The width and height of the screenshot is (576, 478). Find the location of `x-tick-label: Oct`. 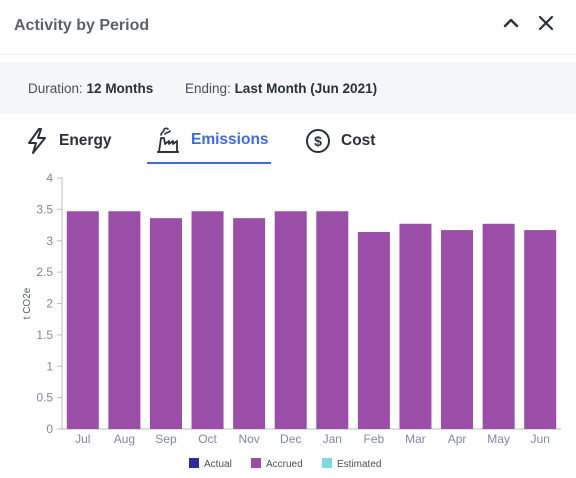

x-tick-label: Oct is located at coordinates (207, 439).